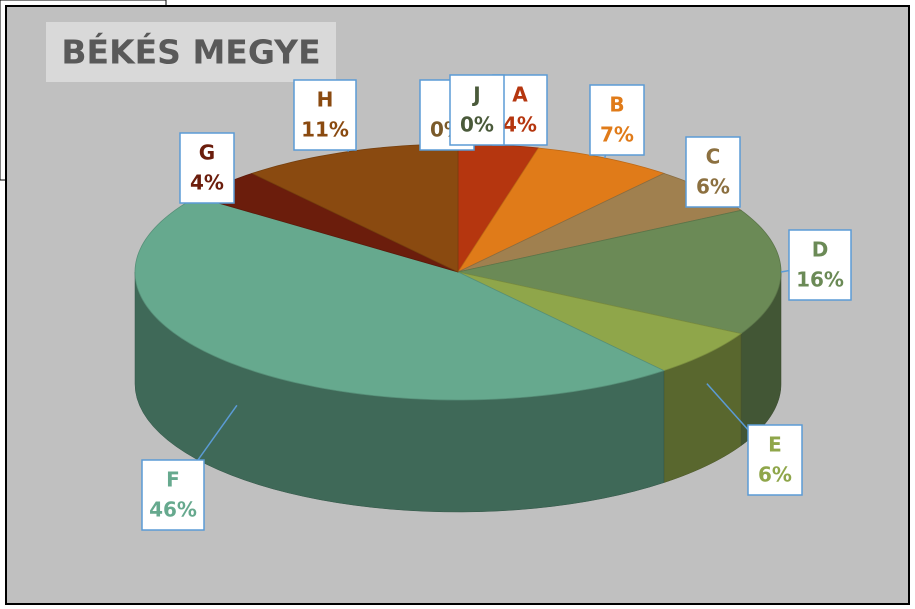 The image size is (915, 609). I want to click on chart-title: BÉKÉS MEGYE, so click(190, 52).